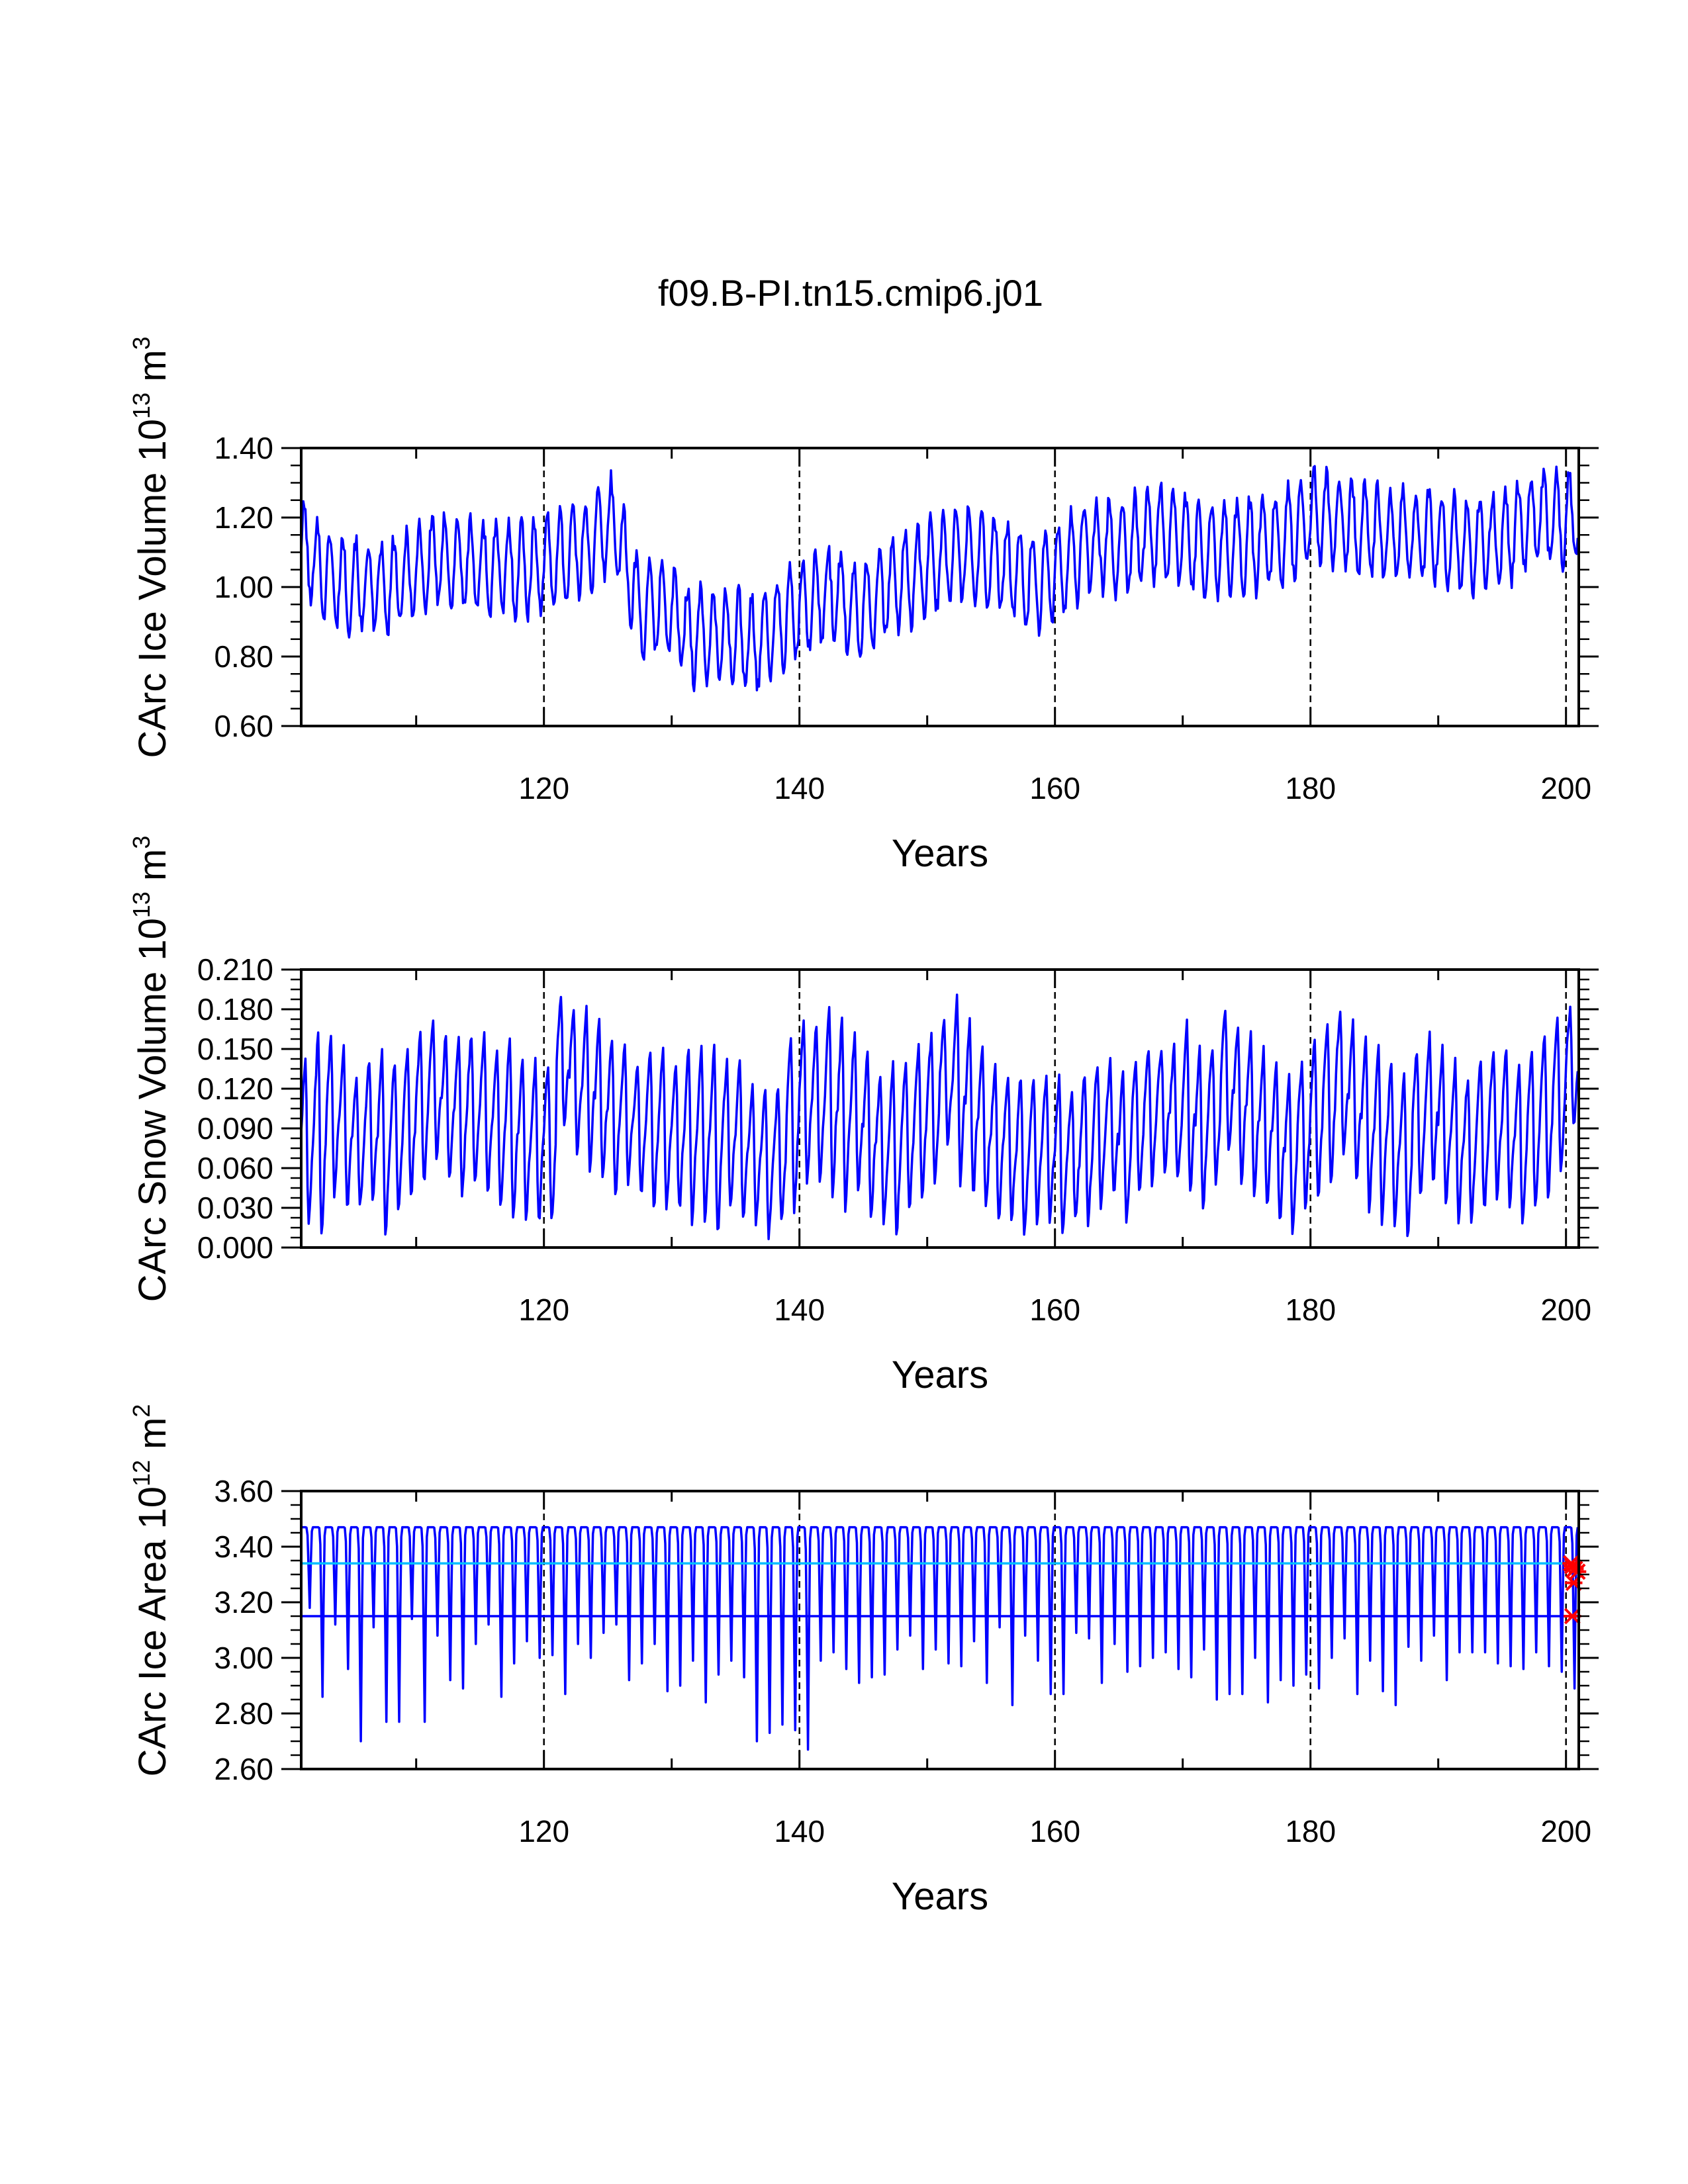 The height and width of the screenshot is (2184, 1688). What do you see at coordinates (235, 1128) in the screenshot?
I see `y-tick-label: 0.090` at bounding box center [235, 1128].